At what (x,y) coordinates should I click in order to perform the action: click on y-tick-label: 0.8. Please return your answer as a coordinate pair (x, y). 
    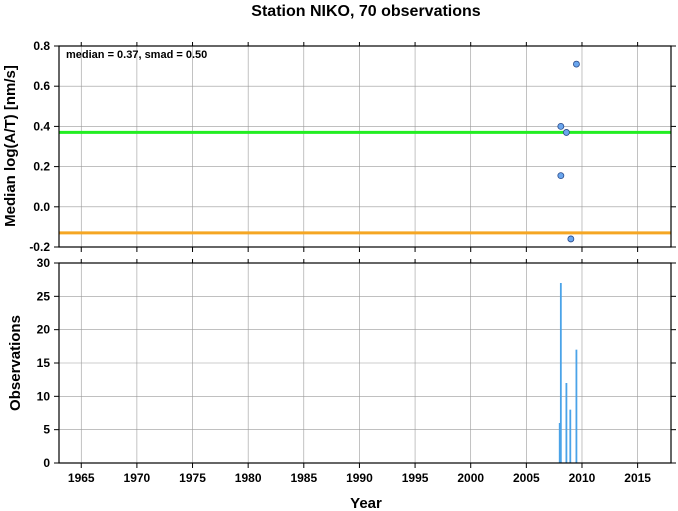
    Looking at the image, I should click on (41, 46).